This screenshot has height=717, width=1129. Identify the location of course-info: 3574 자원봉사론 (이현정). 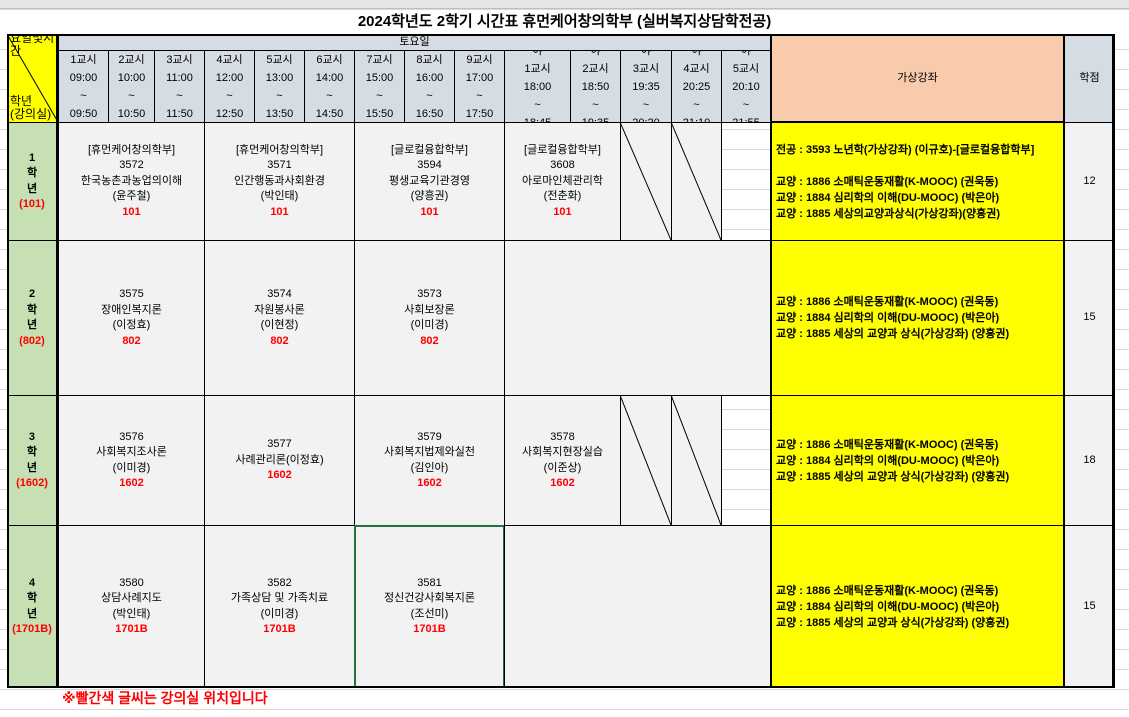
(279, 309).